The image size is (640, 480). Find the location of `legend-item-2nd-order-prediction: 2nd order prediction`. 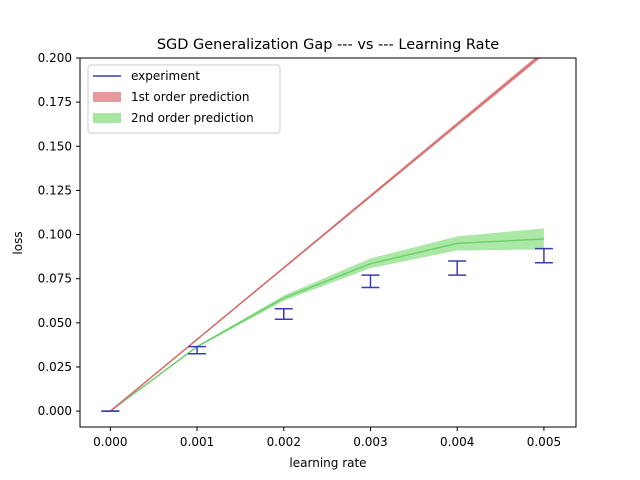

legend-item-2nd-order-prediction: 2nd order prediction is located at coordinates (173, 118).